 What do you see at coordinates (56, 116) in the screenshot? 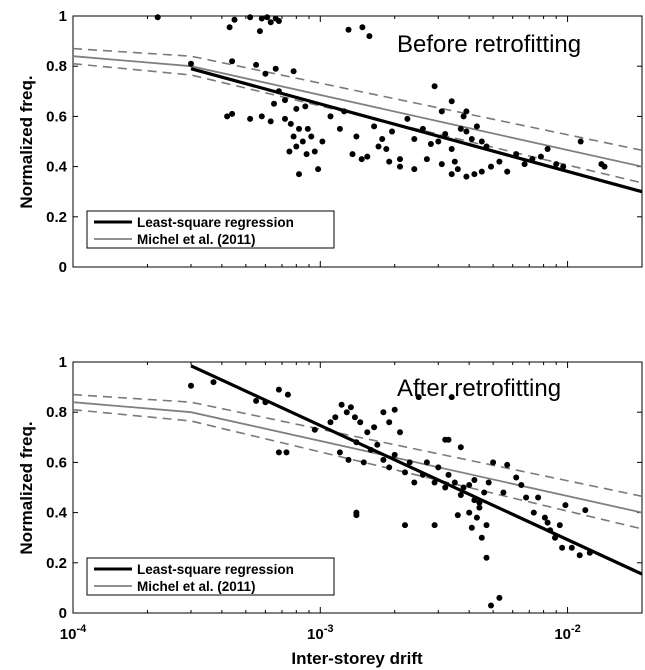
I see `ytick-label: 0.6` at bounding box center [56, 116].